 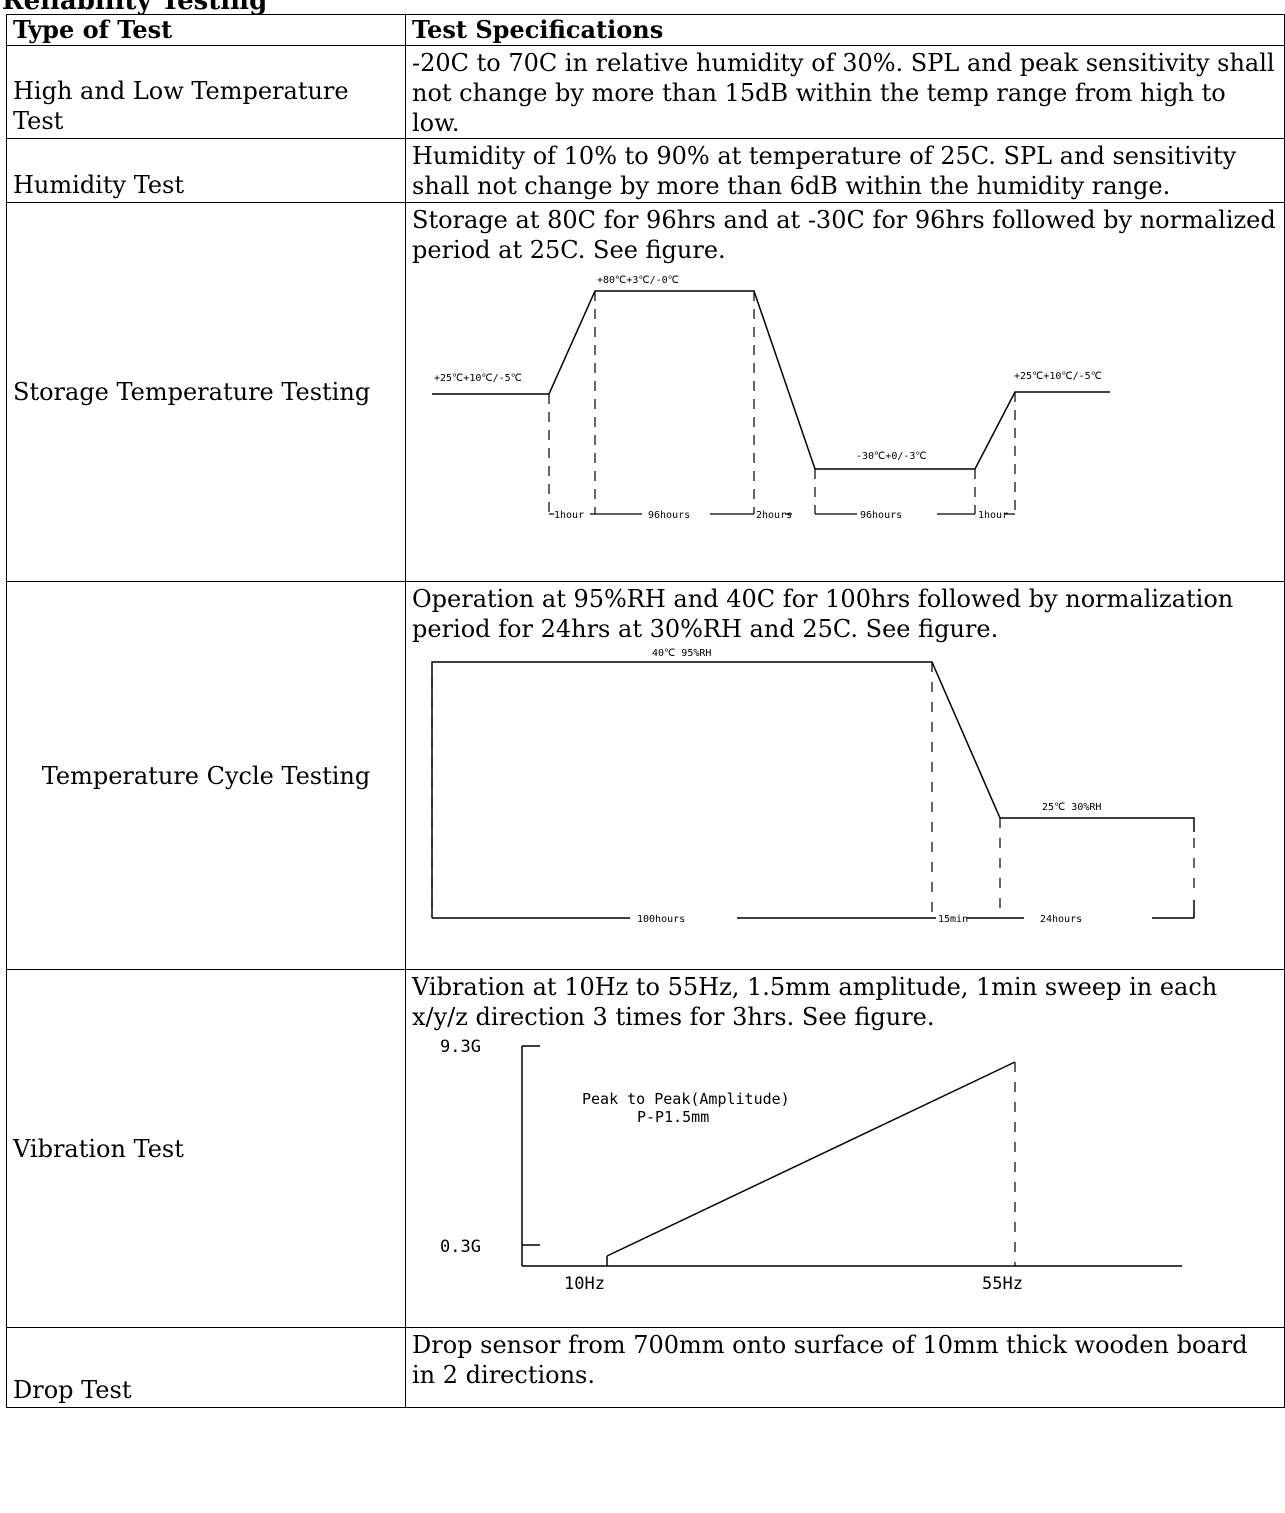 What do you see at coordinates (686, 1099) in the screenshot?
I see `vibration-annotation-line1: Peak to Peak(Amplitude)` at bounding box center [686, 1099].